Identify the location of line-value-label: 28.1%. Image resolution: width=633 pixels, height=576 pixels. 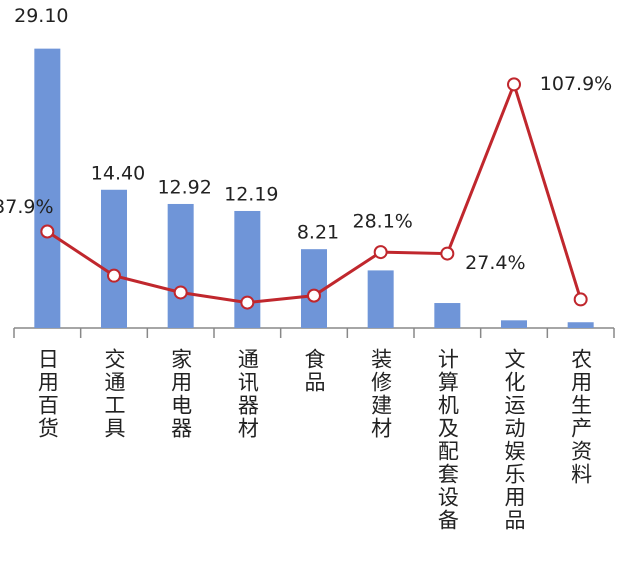
(382, 222).